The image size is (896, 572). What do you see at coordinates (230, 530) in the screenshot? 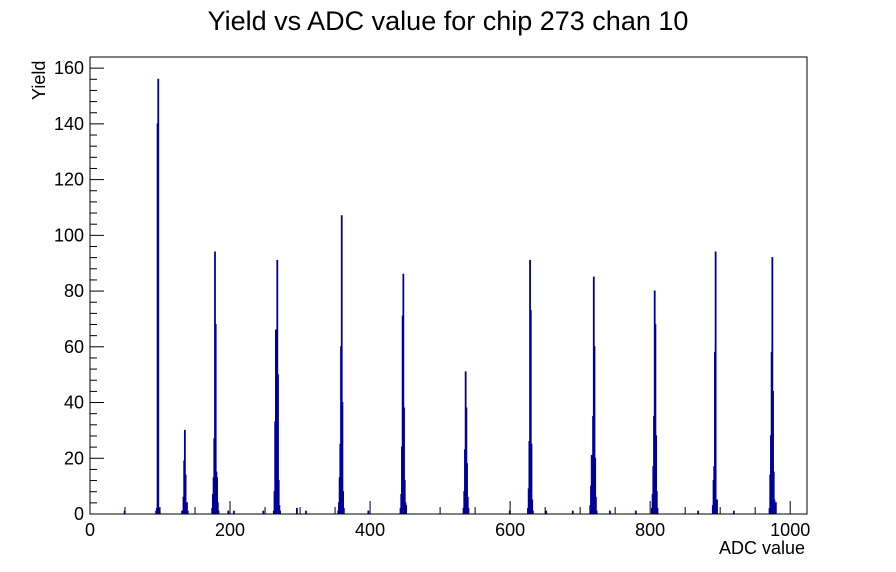
I see `x-tick-label: 200` at bounding box center [230, 530].